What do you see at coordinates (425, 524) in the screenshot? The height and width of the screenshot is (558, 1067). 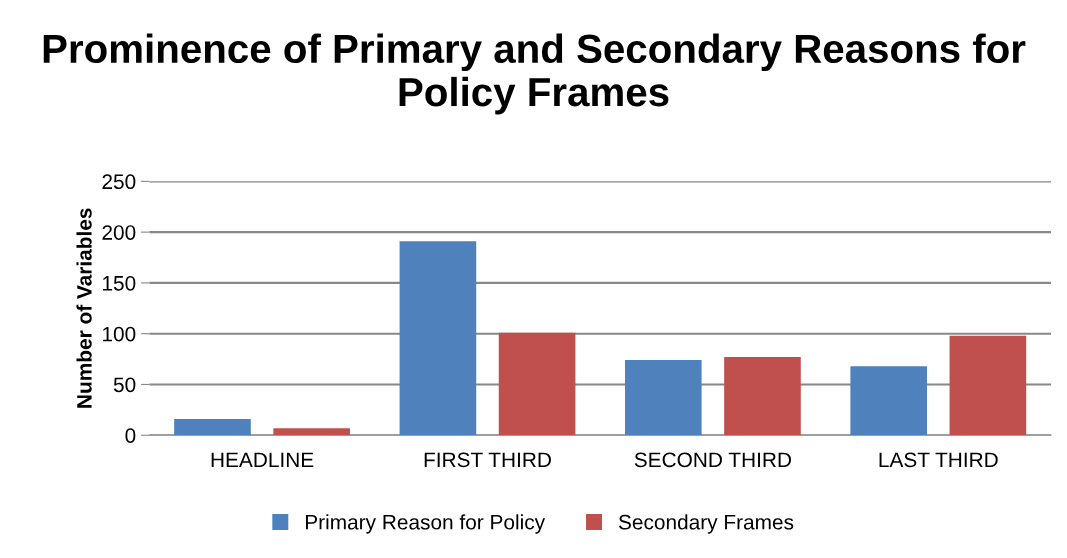 I see `legend-label: Primary Reason for Policy` at bounding box center [425, 524].